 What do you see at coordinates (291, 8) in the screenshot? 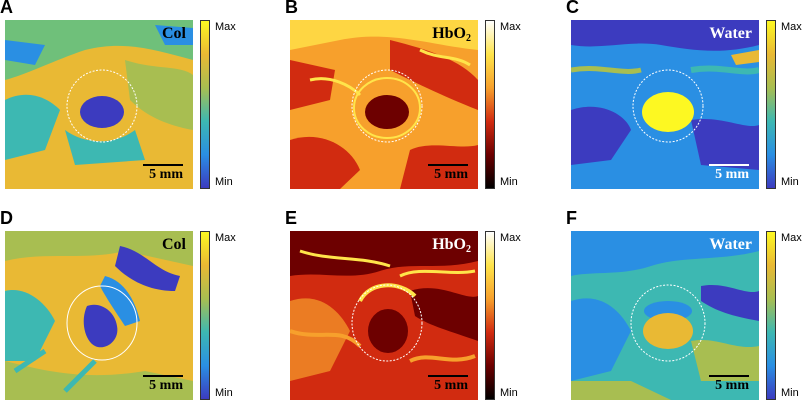
I see `panel-letter: B` at bounding box center [291, 8].